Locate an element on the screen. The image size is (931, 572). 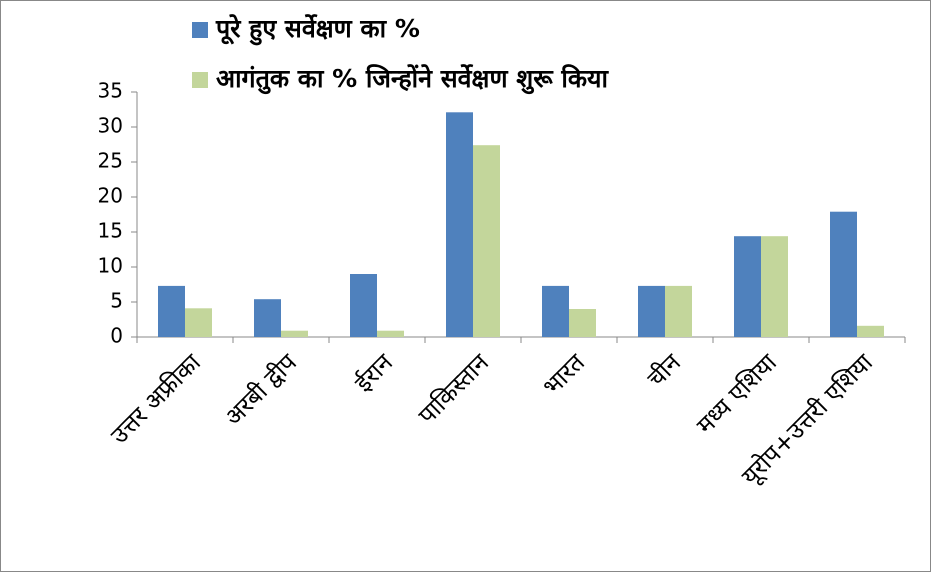
y-tick-label: 5 is located at coordinates (116, 301).